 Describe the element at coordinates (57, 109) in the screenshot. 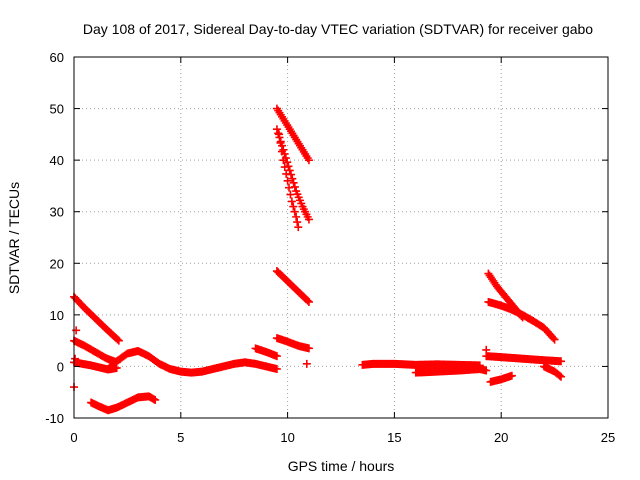

I see `y-tick-label: 50` at that location.